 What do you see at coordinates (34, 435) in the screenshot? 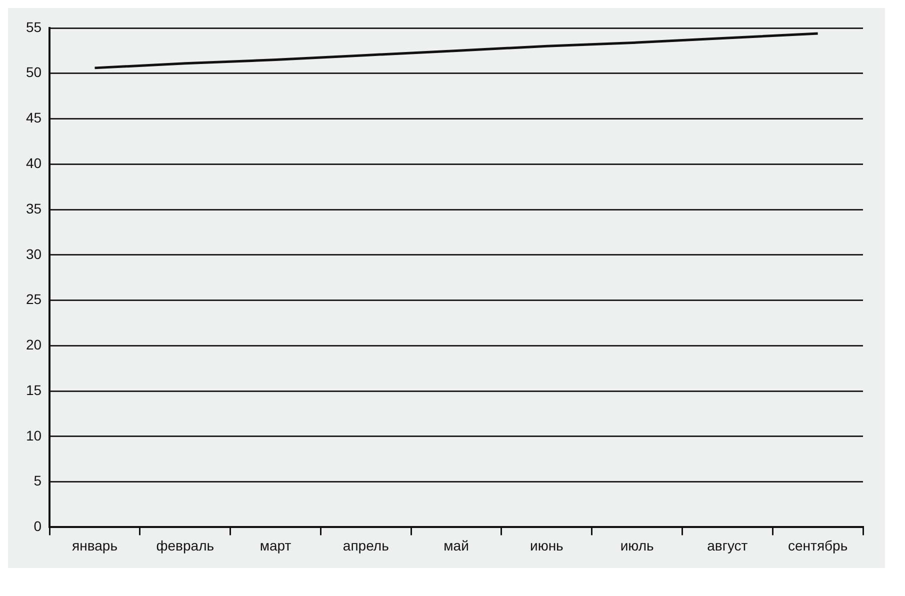
I see `y-tick-label: 10` at bounding box center [34, 435].